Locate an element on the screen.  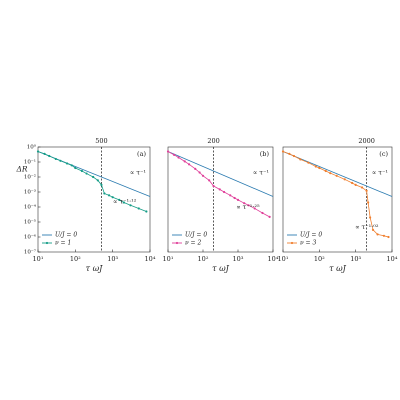
annotation: ∝ τ⁻¹·²⁵ is located at coordinates (248, 207).